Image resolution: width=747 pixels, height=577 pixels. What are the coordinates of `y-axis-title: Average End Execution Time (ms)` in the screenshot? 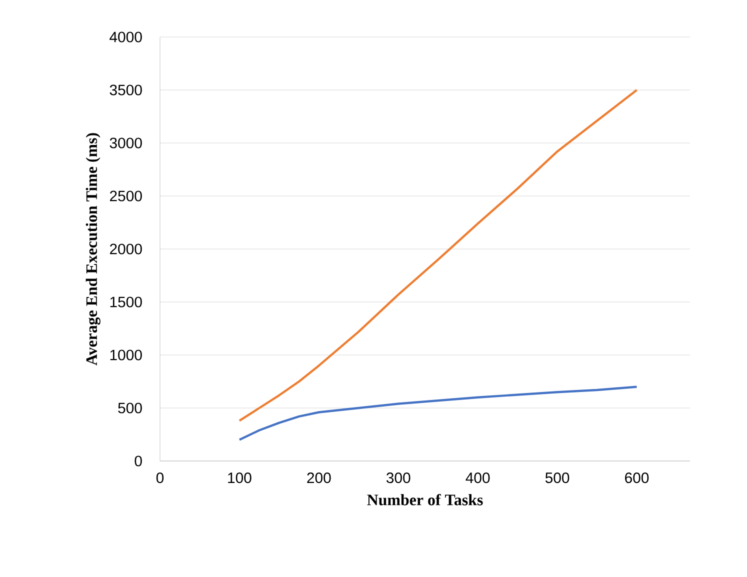 It's located at (93, 249).